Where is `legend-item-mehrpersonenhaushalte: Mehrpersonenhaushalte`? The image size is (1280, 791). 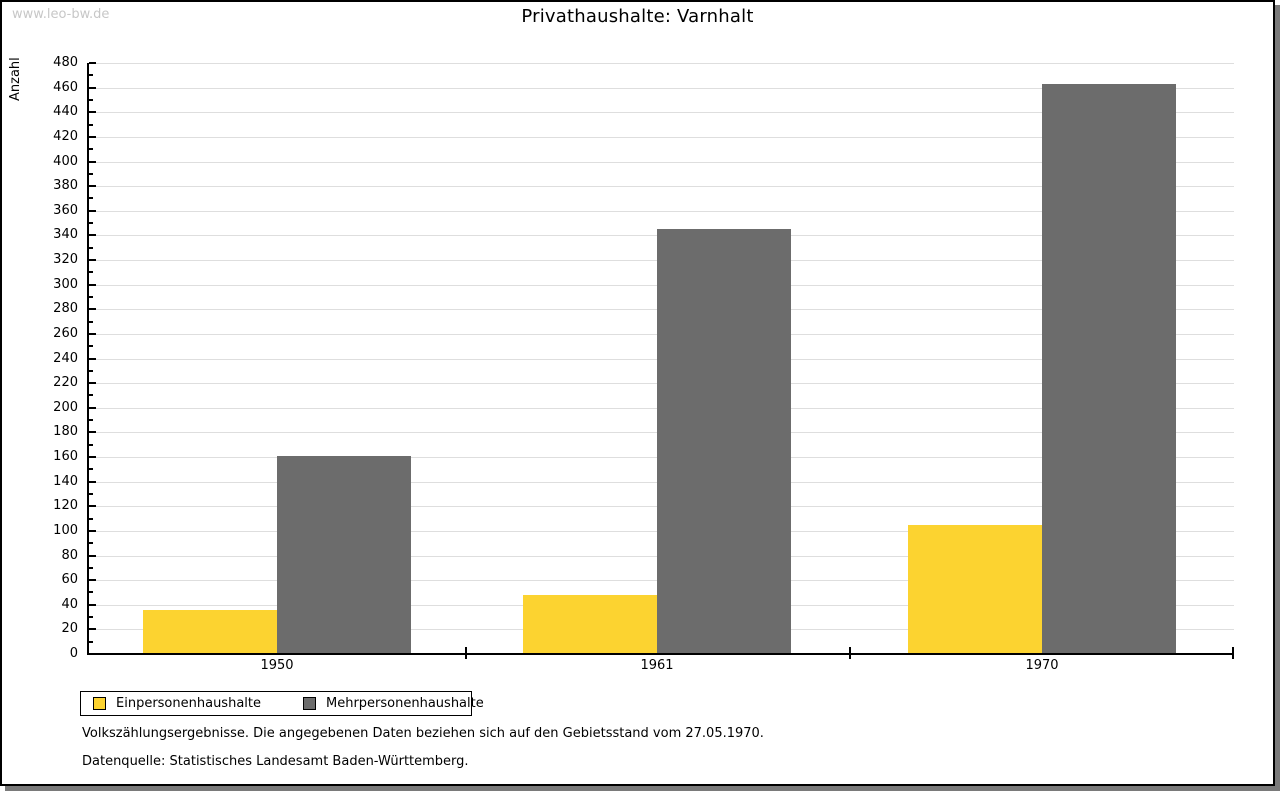 legend-item-mehrpersonenhaushalte: Mehrpersonenhaushalte is located at coordinates (393, 703).